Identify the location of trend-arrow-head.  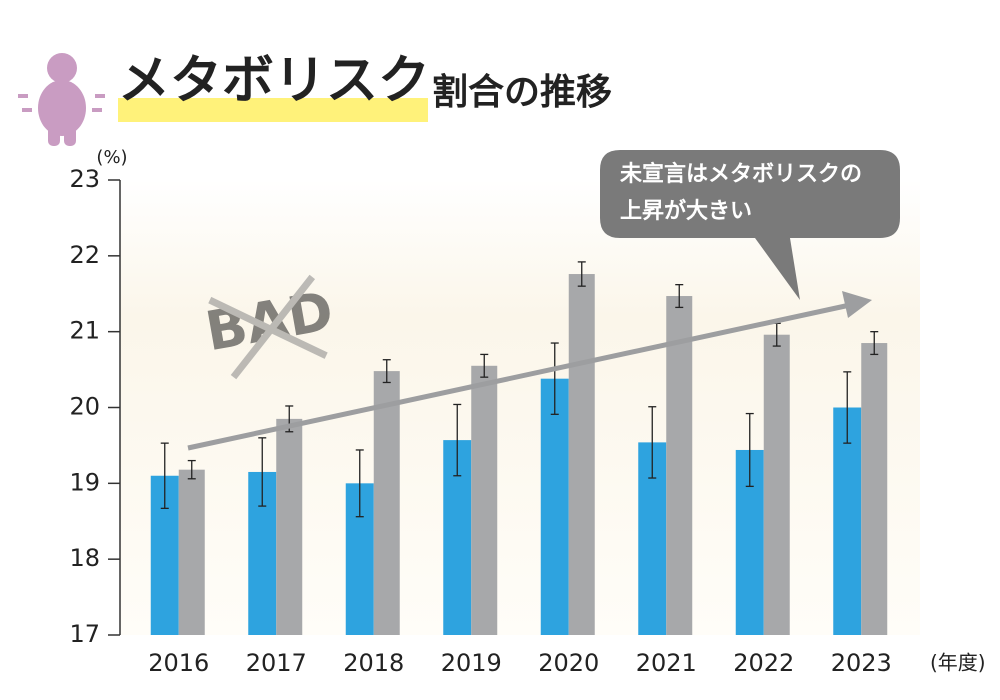
(857, 304).